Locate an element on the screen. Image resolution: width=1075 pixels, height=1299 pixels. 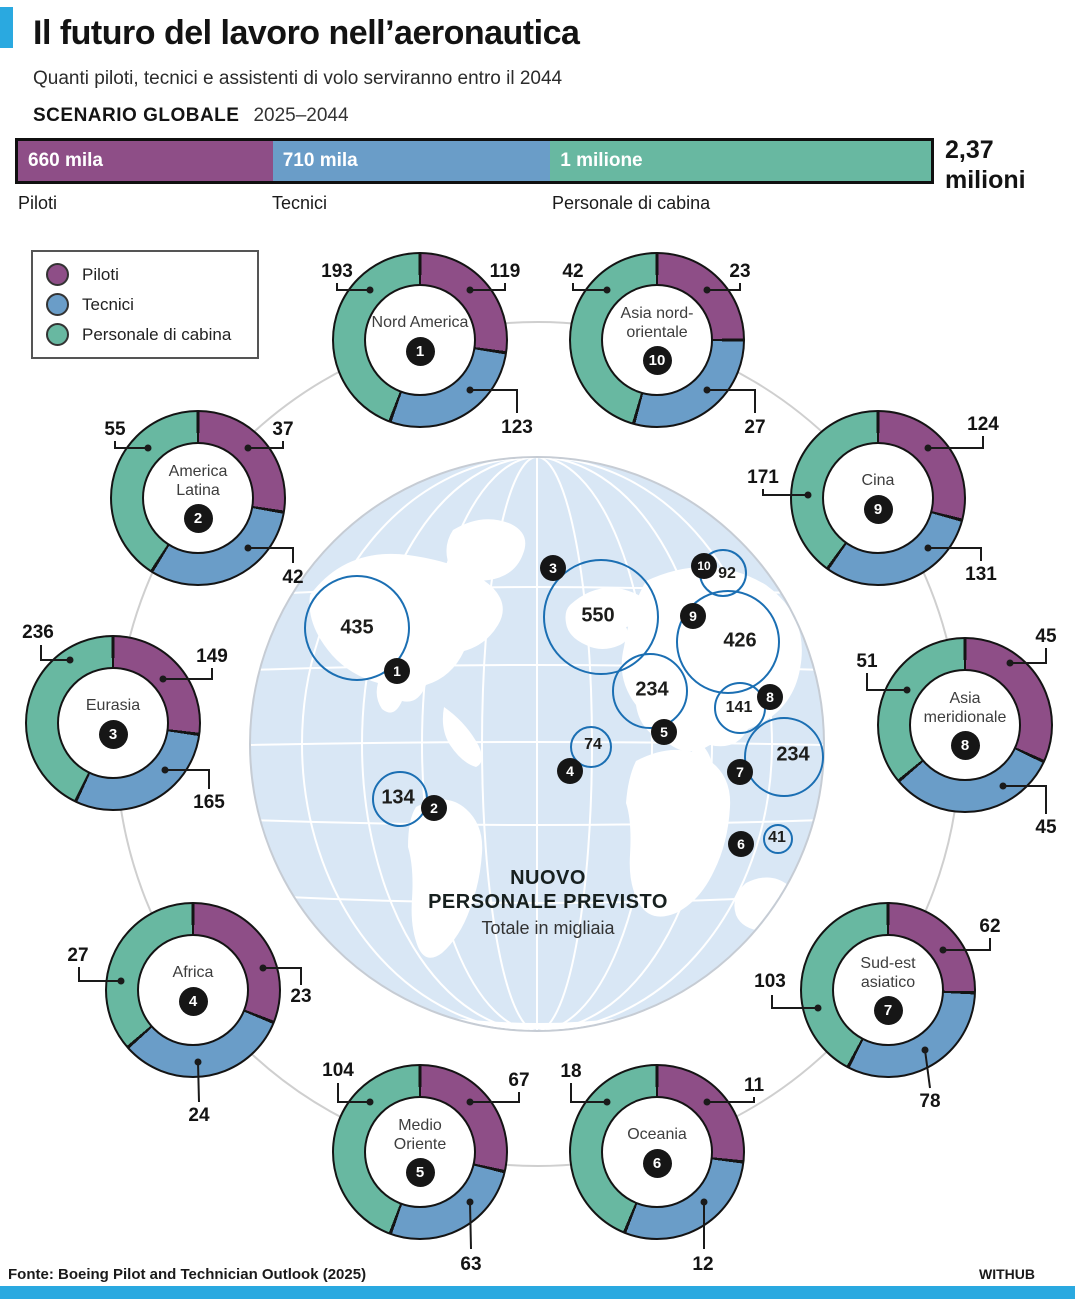
donut-africa: Africa 4 is located at coordinates (193, 990).